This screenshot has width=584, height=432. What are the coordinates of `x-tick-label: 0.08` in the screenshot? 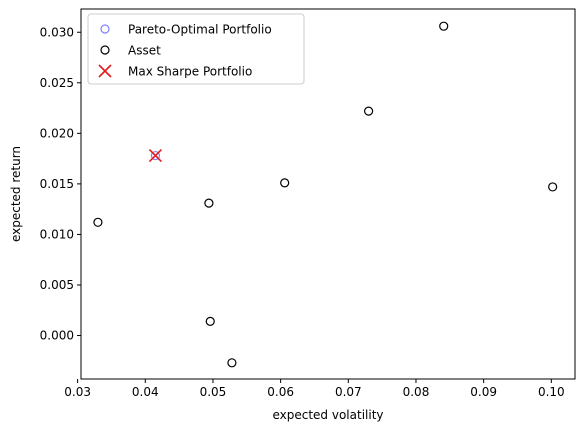 It's located at (416, 392).